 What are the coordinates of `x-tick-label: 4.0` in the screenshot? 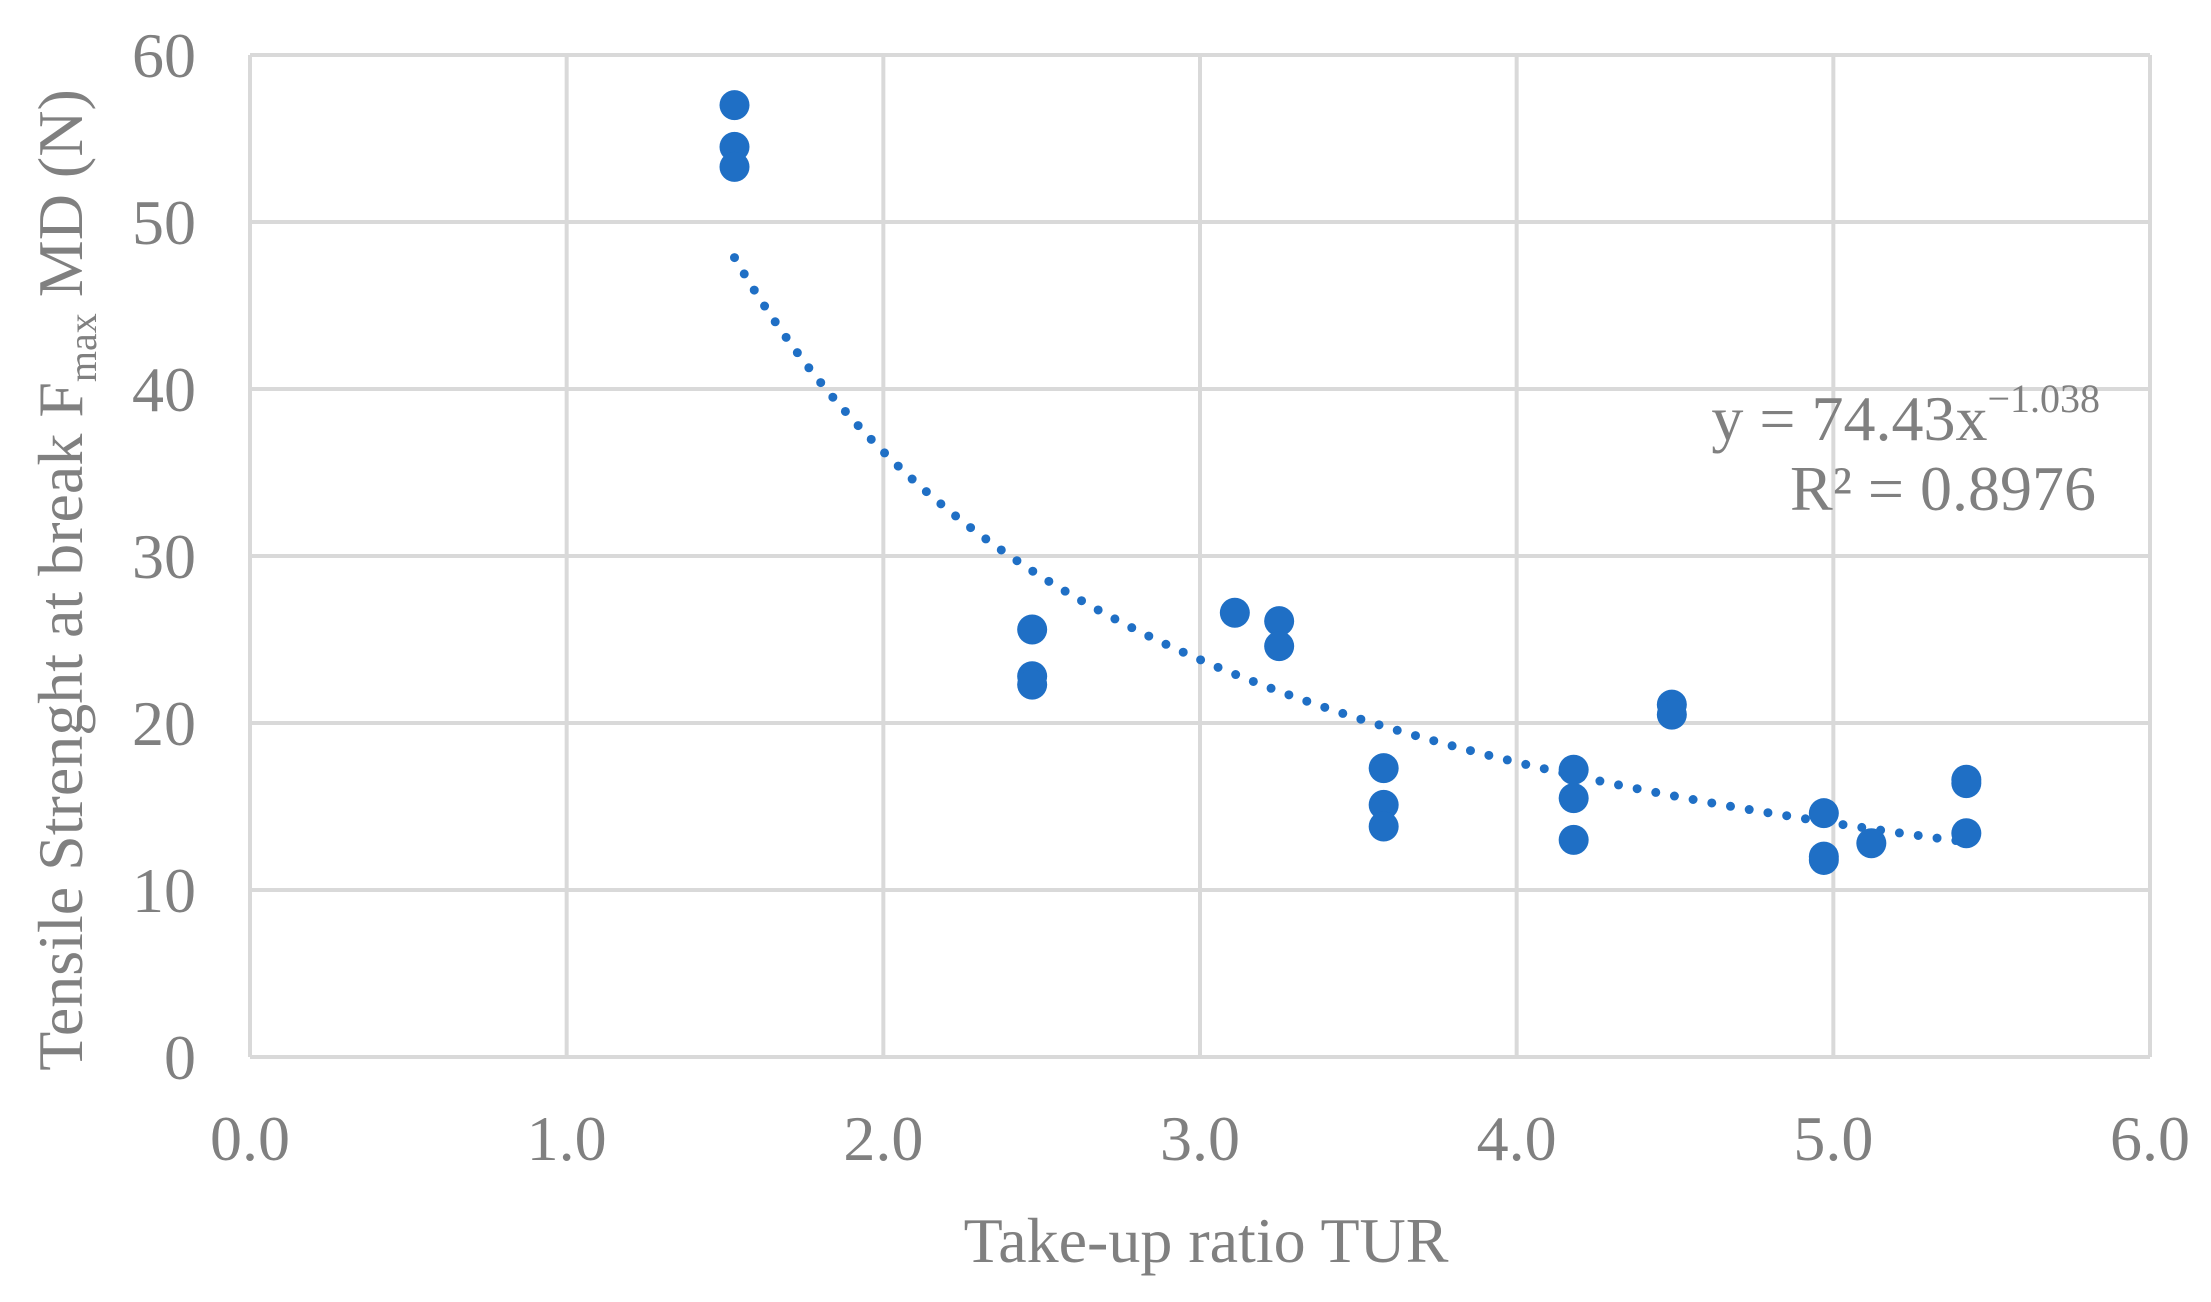 It's located at (1517, 1138).